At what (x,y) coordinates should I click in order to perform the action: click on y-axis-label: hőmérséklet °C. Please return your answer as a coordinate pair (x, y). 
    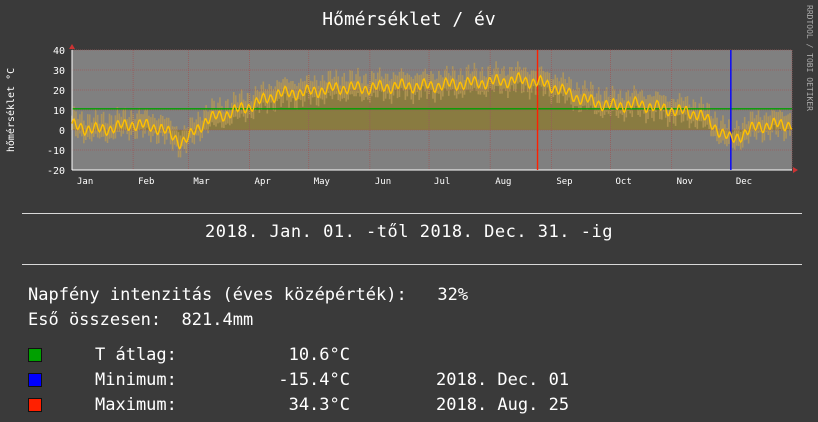
    Looking at the image, I should click on (11, 110).